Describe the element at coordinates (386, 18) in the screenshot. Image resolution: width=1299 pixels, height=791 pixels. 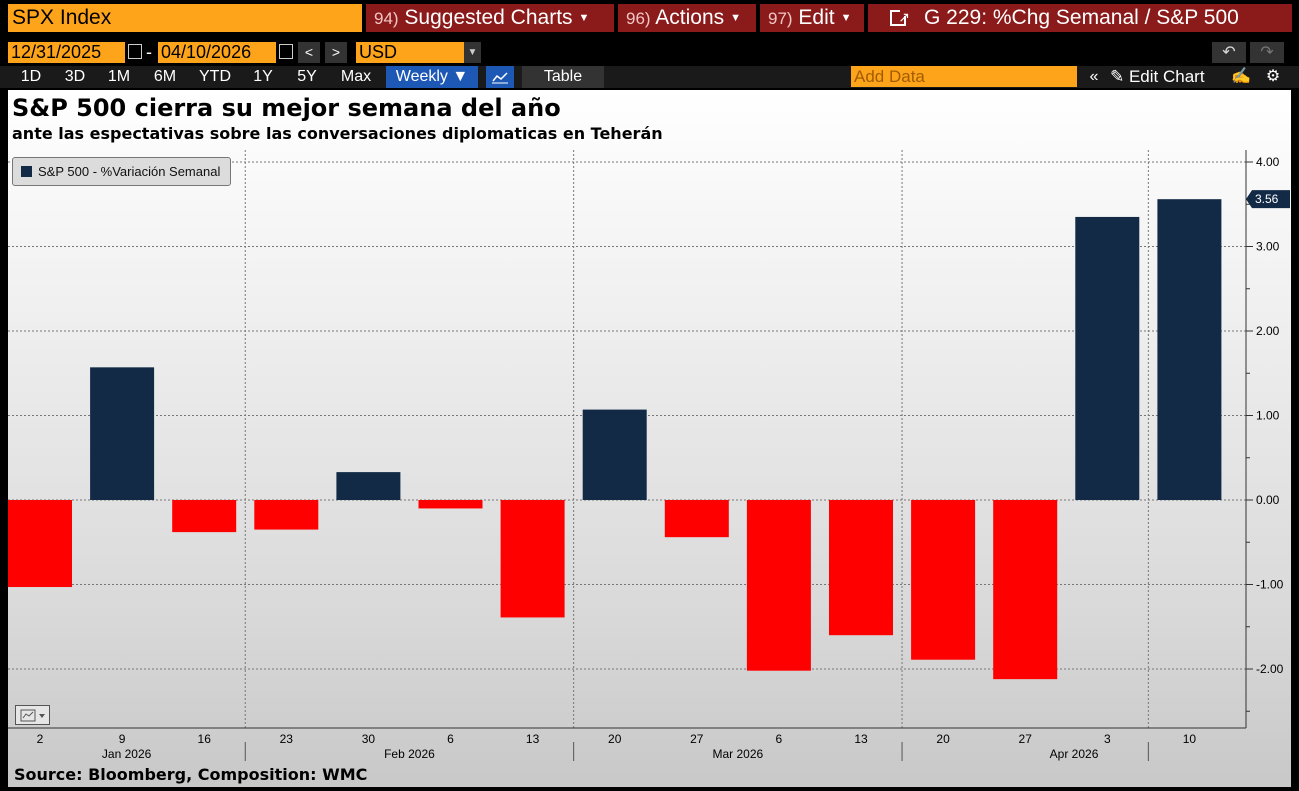
I see `menu-number: 94)` at that location.